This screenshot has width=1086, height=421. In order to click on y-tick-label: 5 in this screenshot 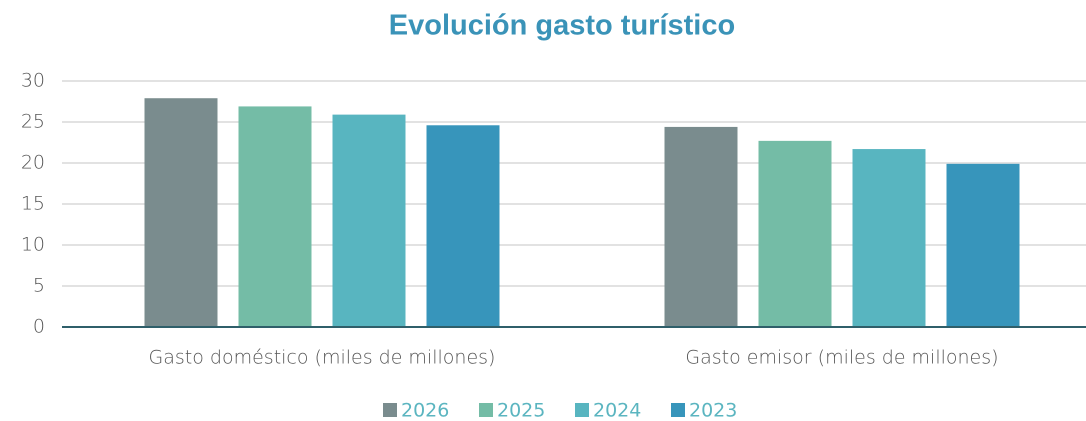, I will do `click(39, 286)`.